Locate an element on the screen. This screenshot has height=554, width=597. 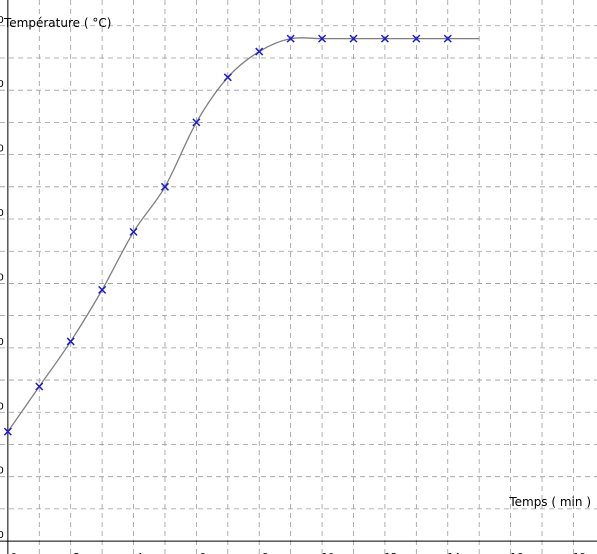
y-tick-label: 70 is located at coordinates (2, 84).